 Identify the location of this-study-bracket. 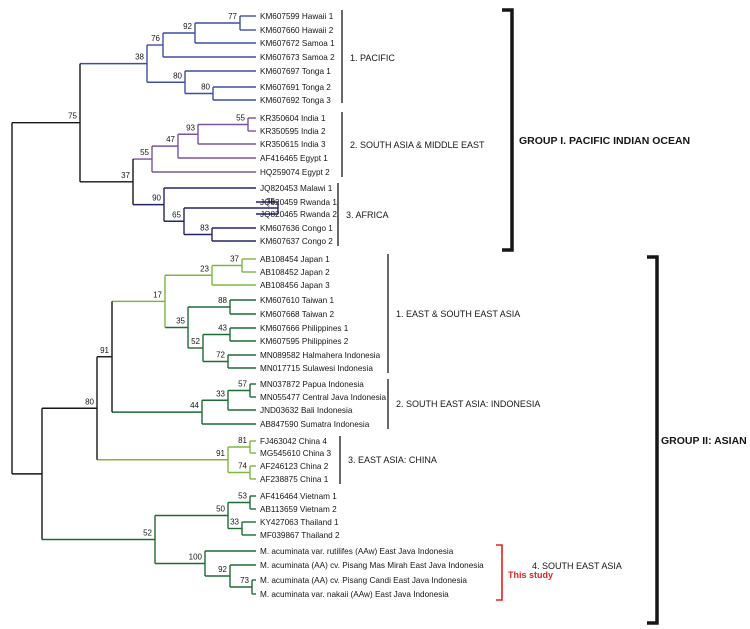
(499, 572).